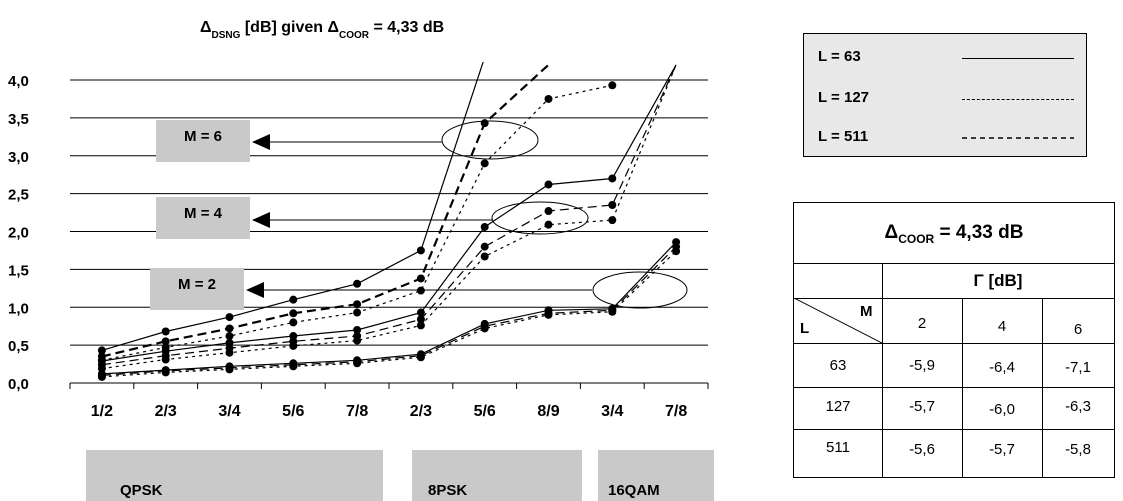 This screenshot has width=1123, height=501. I want to click on legend-line-long-dash, so click(1018, 99).